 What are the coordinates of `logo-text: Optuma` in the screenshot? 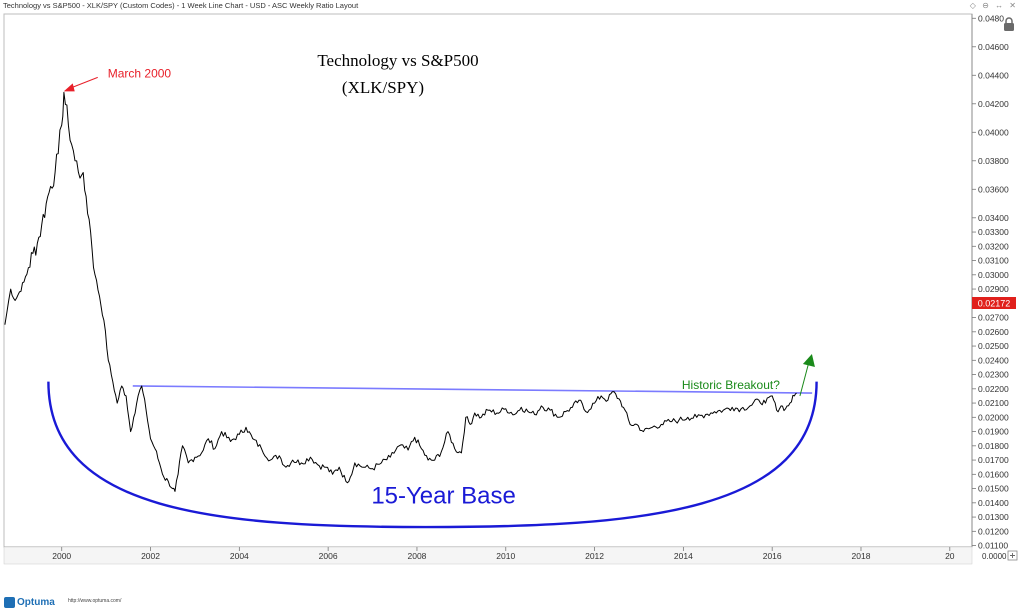 It's located at (36, 602).